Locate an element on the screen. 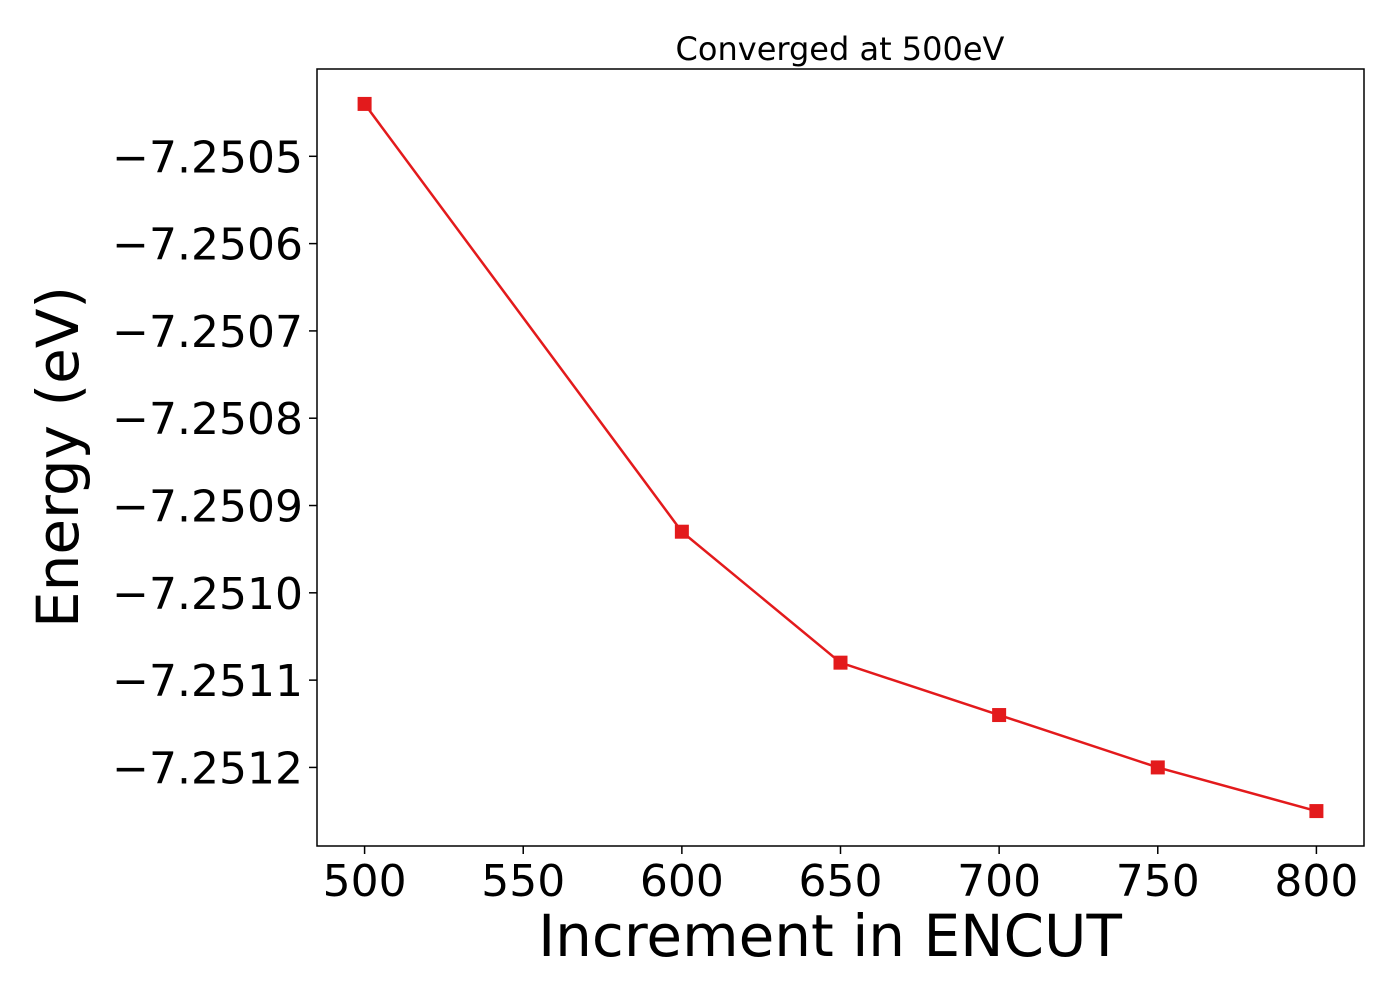 The image size is (1400, 1000). y-tick-label: −7.2511 is located at coordinates (207, 681).